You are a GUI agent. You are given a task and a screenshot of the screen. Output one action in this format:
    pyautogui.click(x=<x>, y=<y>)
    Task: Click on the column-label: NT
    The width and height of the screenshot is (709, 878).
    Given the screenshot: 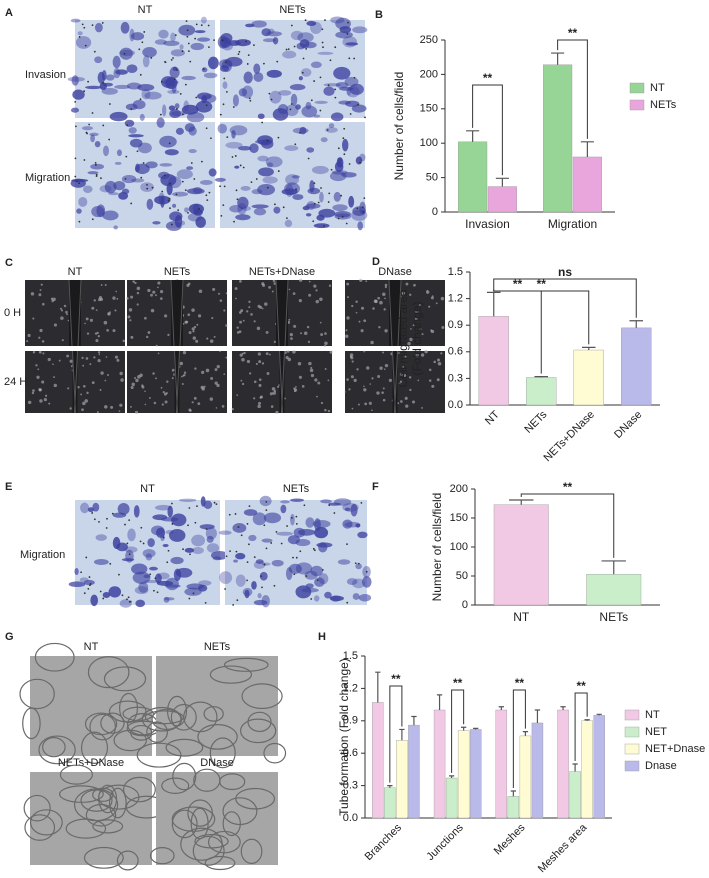 What is the action you would take?
    pyautogui.click(x=147, y=489)
    